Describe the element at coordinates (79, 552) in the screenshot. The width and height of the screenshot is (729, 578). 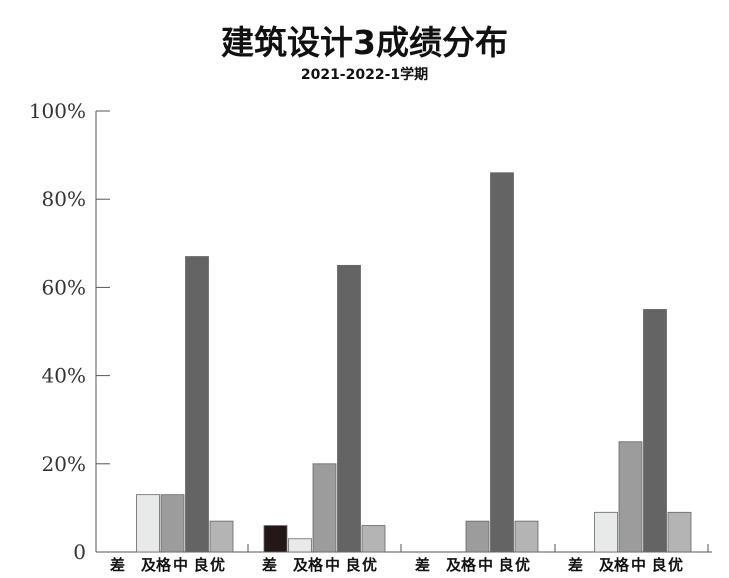
I see `y-tick-label: 0` at that location.